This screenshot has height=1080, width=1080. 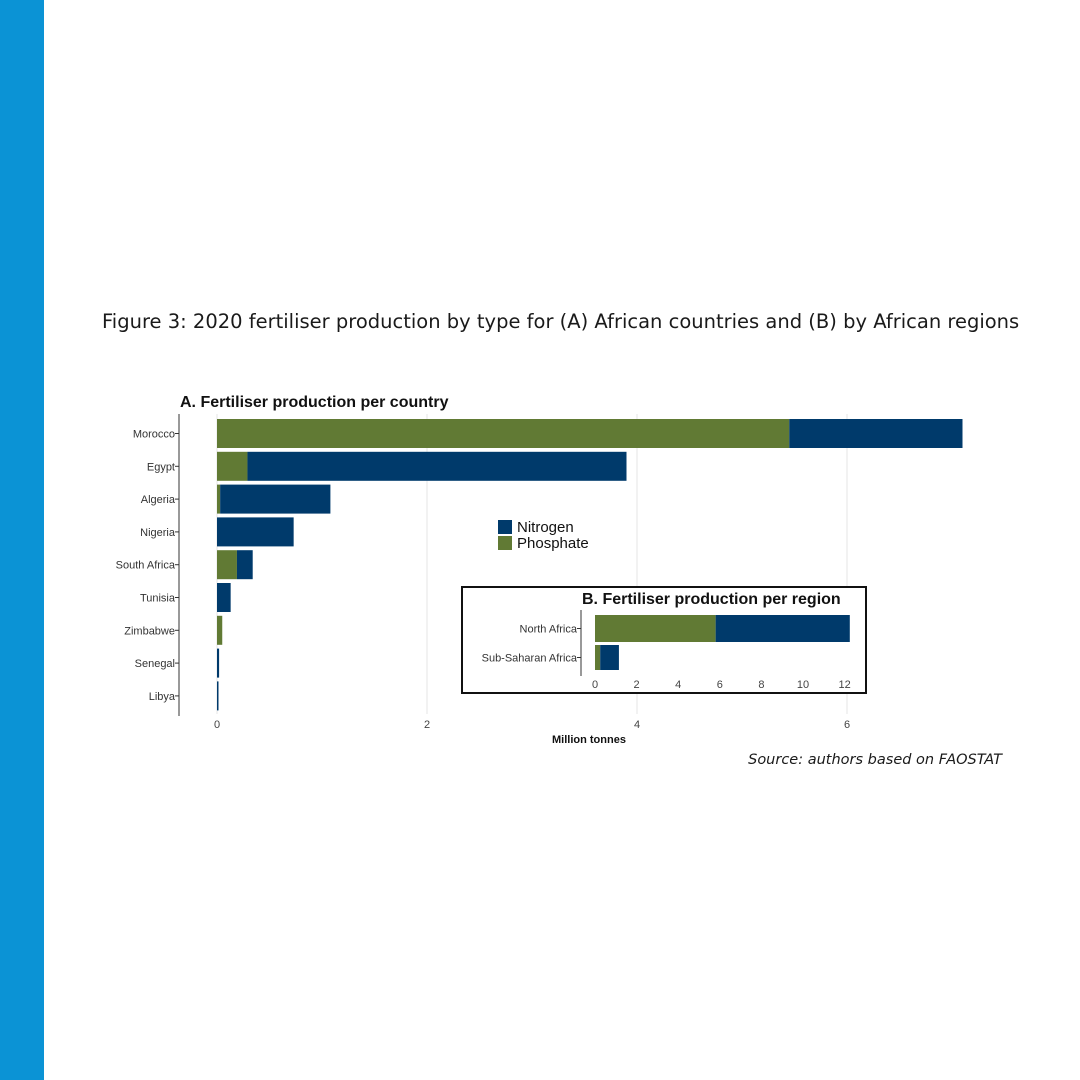 What do you see at coordinates (655, 628) in the screenshot?
I see `bar-phosphate-north-africa` at bounding box center [655, 628].